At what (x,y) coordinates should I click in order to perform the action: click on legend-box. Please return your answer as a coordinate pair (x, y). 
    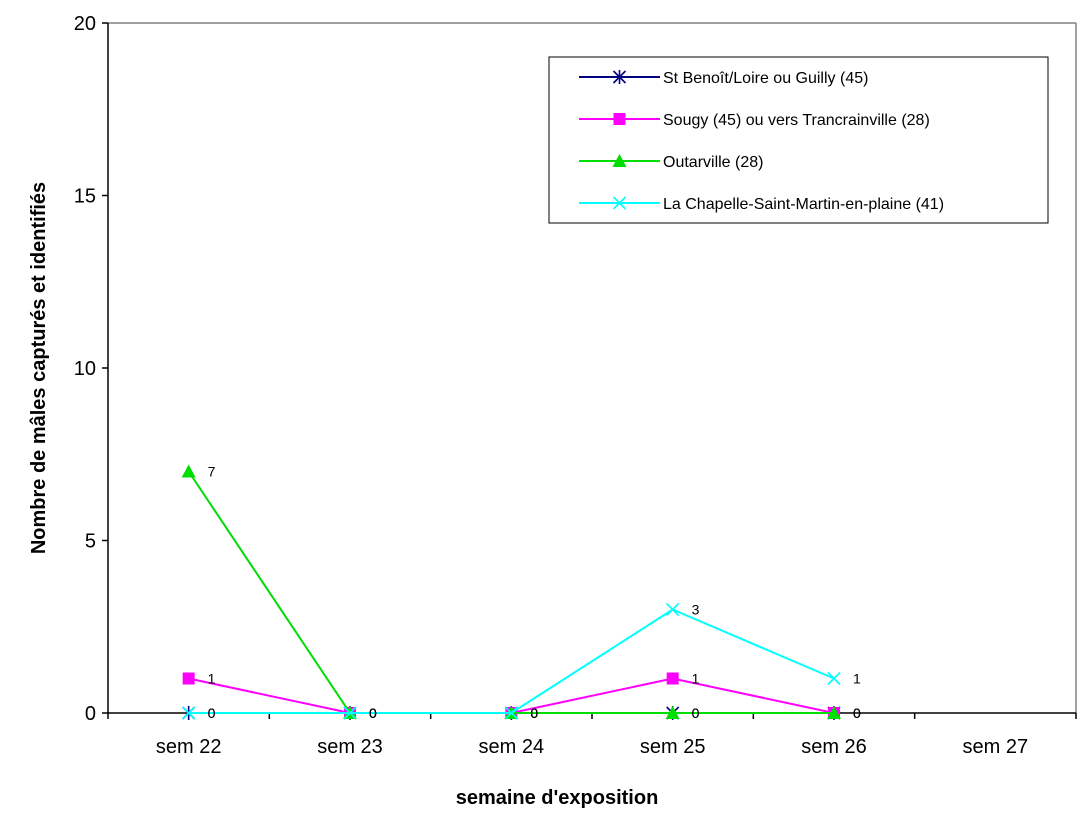
    Looking at the image, I should click on (798, 140).